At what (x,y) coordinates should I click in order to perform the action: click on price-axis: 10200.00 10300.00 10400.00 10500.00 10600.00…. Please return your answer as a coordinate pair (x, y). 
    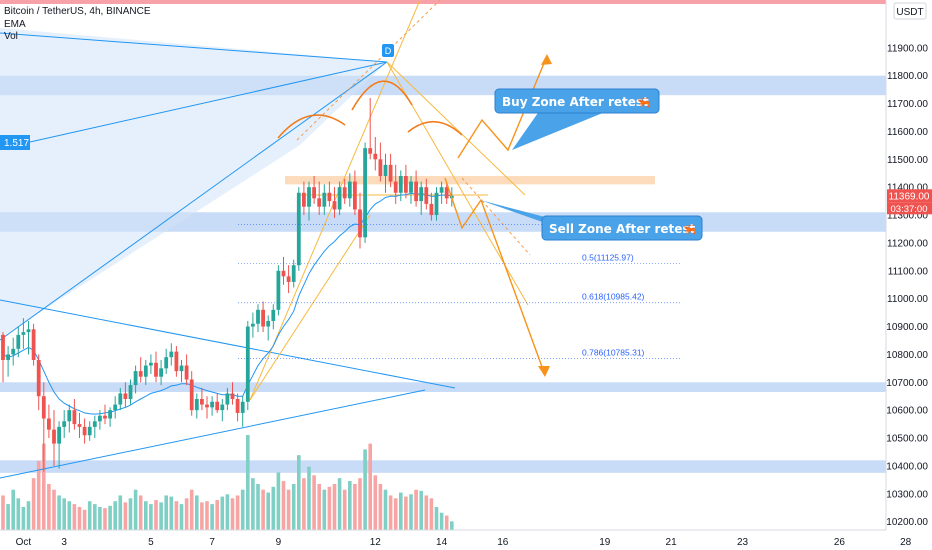
    Looking at the image, I should click on (908, 275).